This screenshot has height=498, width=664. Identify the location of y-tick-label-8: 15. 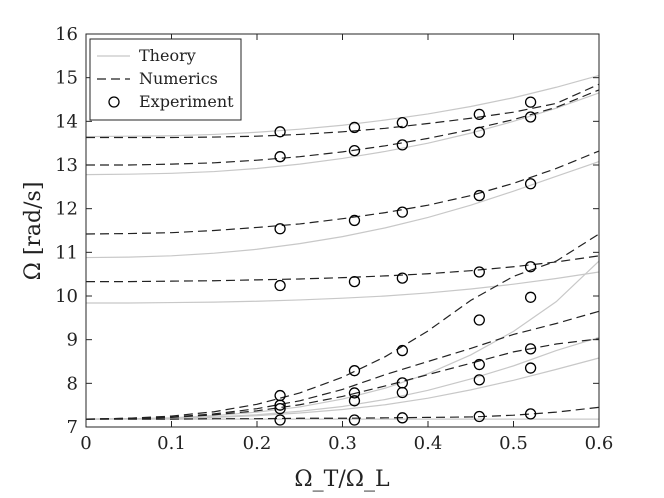
(66, 78).